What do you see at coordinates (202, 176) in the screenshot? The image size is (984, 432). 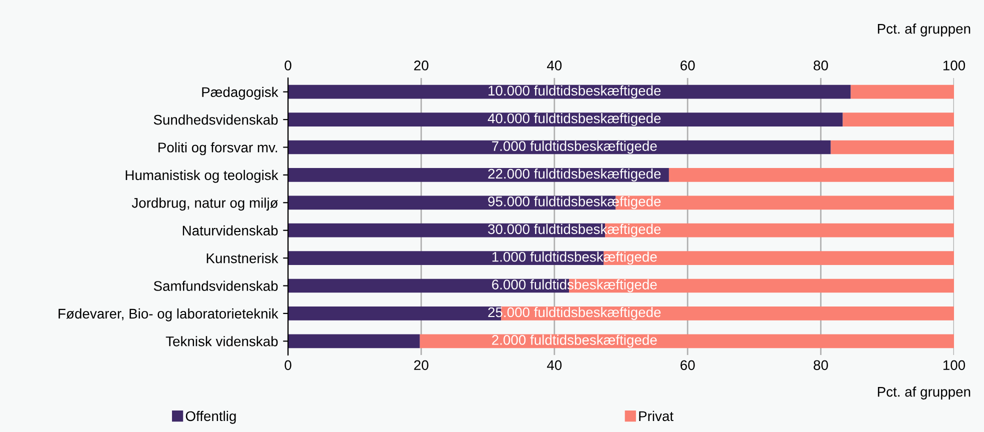 I see `y-tick-label: Humanistisk og teologisk` at bounding box center [202, 176].